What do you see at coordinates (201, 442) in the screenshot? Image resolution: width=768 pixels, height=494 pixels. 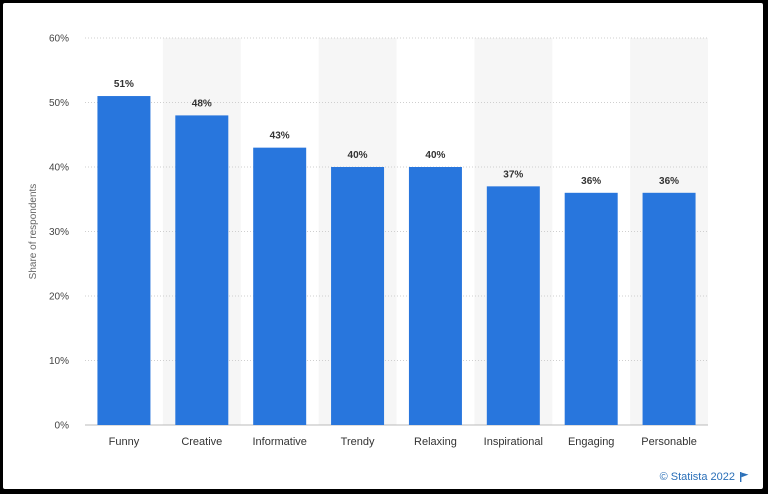 I see `x-tick-label: Creative` at bounding box center [201, 442].